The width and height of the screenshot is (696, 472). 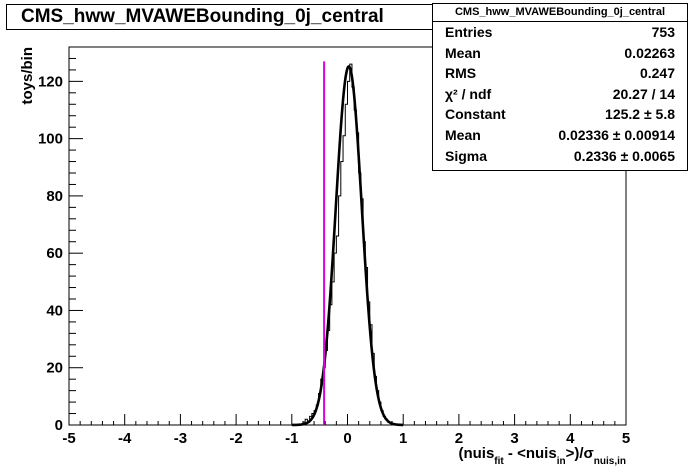 What do you see at coordinates (560, 13) in the screenshot?
I see `stats-header: CMS_hww_MVAWEBounding_0j_central` at bounding box center [560, 13].